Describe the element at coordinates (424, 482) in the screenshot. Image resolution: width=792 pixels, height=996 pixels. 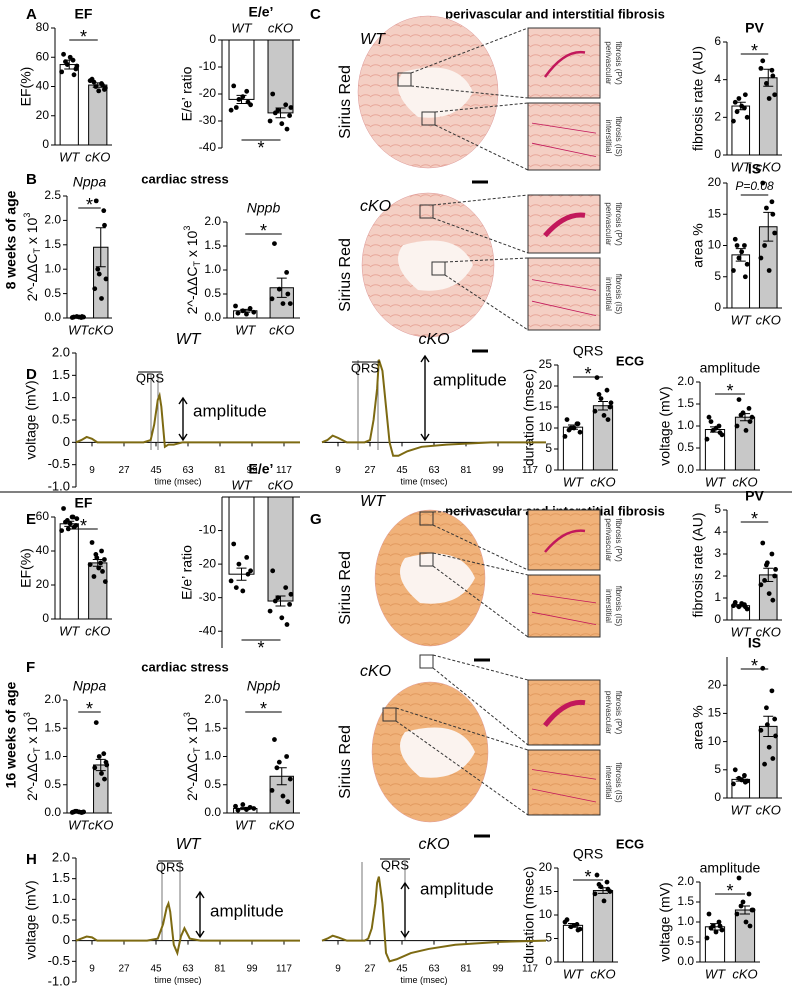
I see `x-axis-label: time (msec)` at that location.